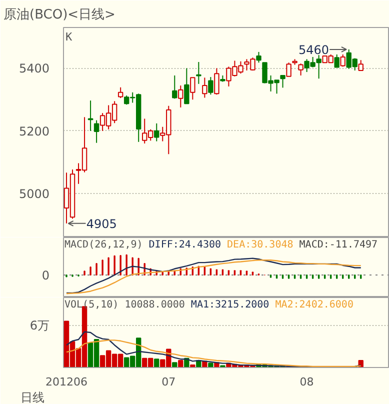 The height and width of the screenshot is (404, 389). I want to click on x-tick-label: 07, so click(169, 382).